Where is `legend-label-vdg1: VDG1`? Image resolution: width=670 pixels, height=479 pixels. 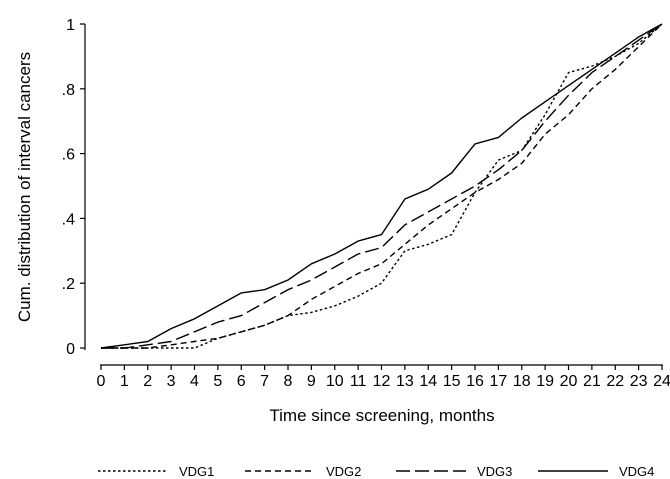 legend-label-vdg1: VDG1 is located at coordinates (196, 471).